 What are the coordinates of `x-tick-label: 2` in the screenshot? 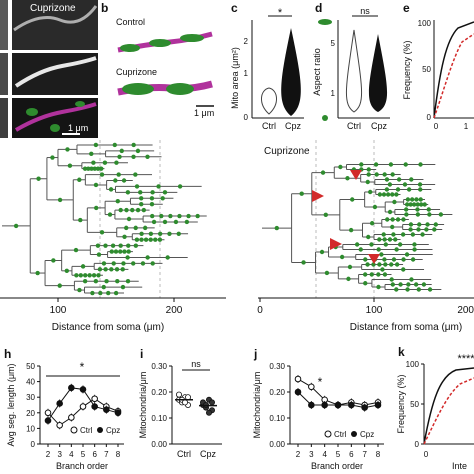 It's located at (298, 454).